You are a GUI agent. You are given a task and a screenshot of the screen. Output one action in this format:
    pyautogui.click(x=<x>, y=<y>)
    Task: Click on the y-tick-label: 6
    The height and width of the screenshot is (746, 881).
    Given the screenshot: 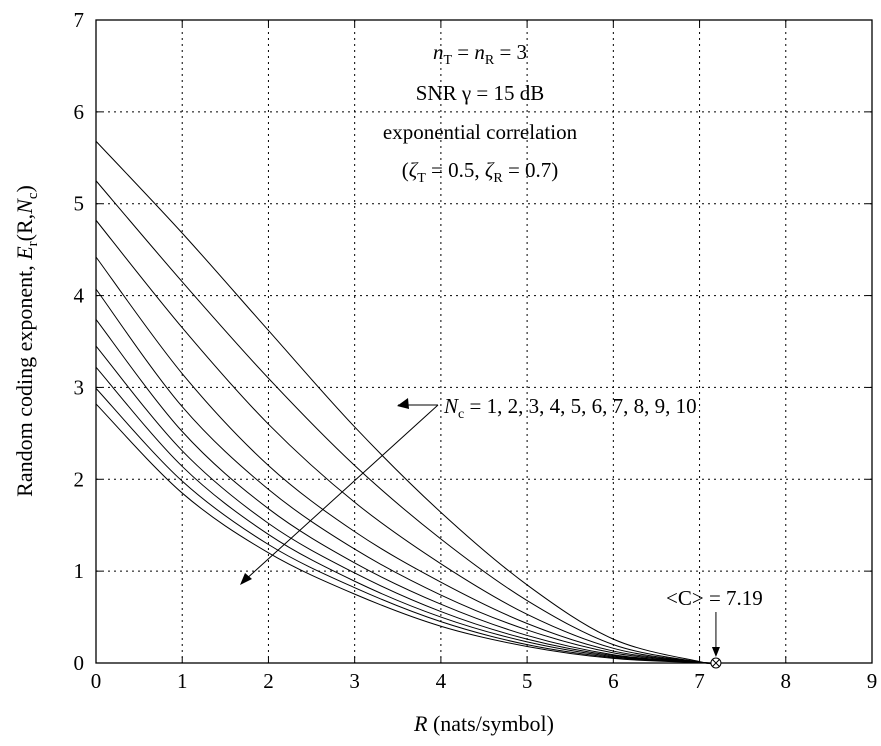 What is the action you would take?
    pyautogui.click(x=79, y=112)
    